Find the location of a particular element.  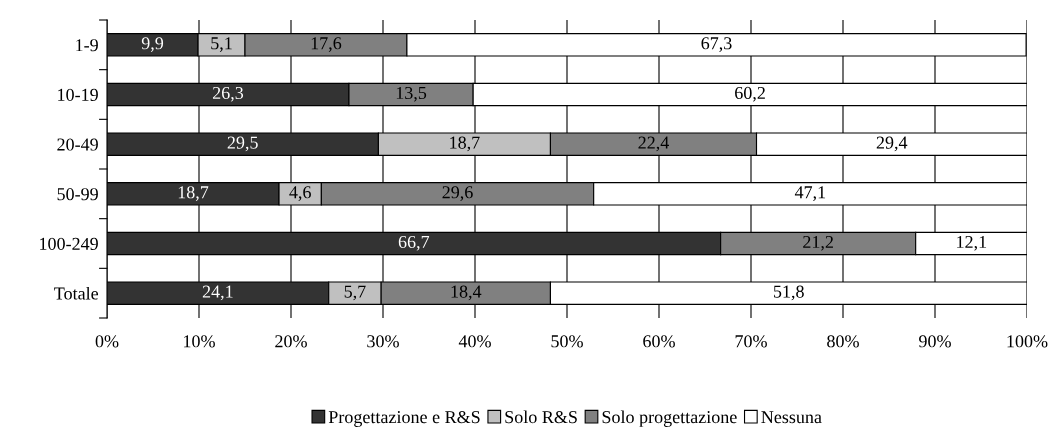

legend-label: Nessuna is located at coordinates (791, 417).